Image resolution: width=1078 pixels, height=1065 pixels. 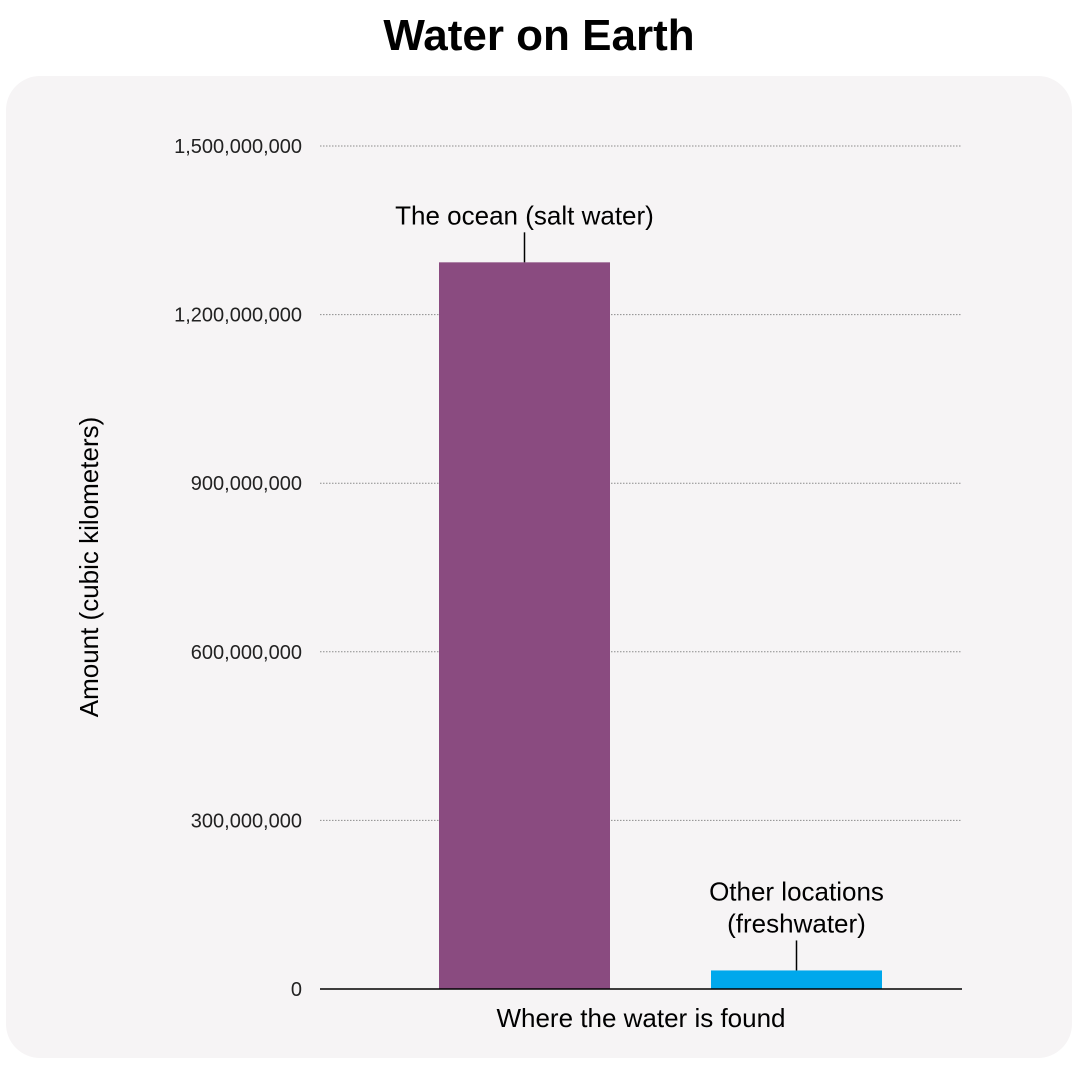 What do you see at coordinates (296, 990) in the screenshot?
I see `y-tick-label: 0` at bounding box center [296, 990].